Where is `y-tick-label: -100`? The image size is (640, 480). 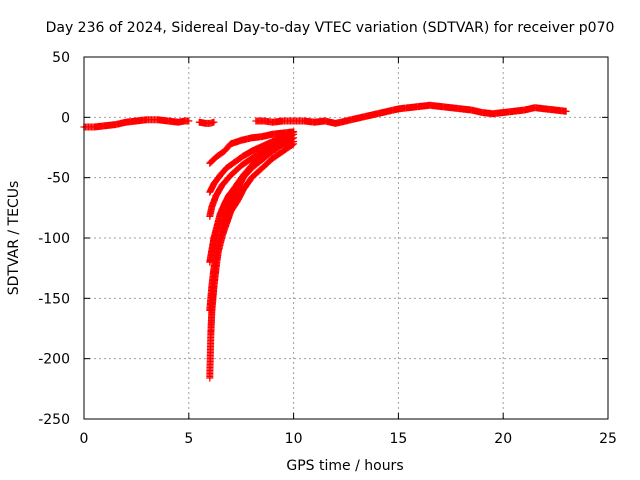 y-tick-label: -100 is located at coordinates (54, 239).